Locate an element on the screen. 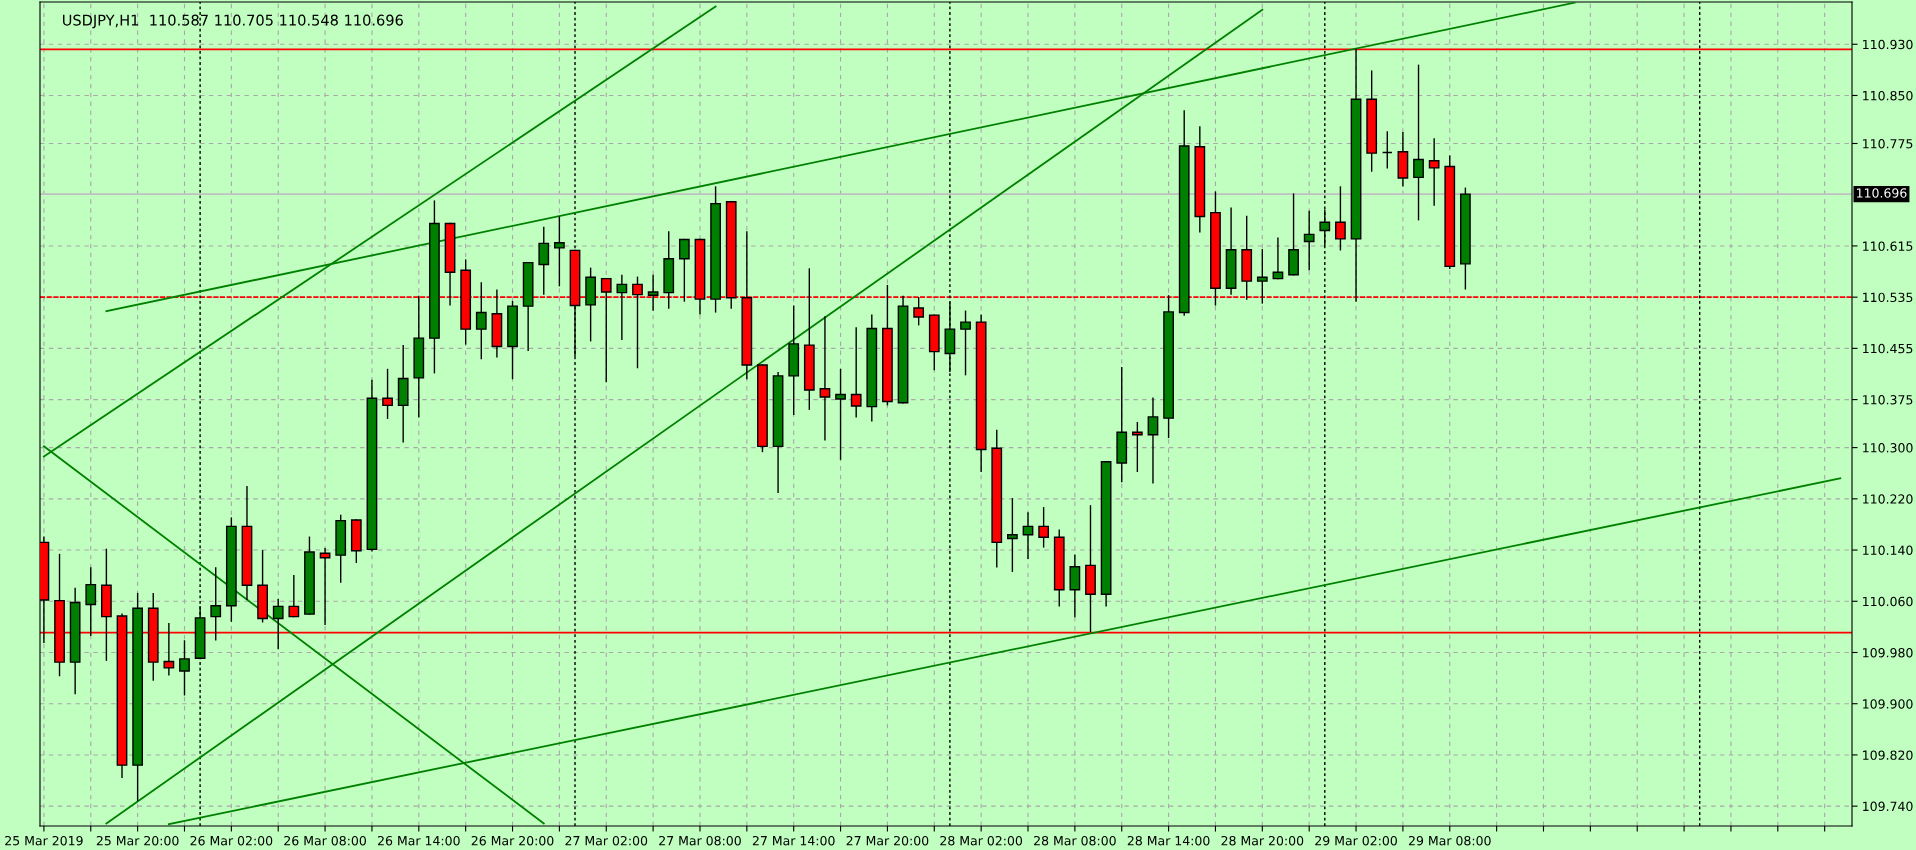 Image resolution: width=1916 pixels, height=850 pixels. y-tick-label: 110.850 is located at coordinates (1888, 95).